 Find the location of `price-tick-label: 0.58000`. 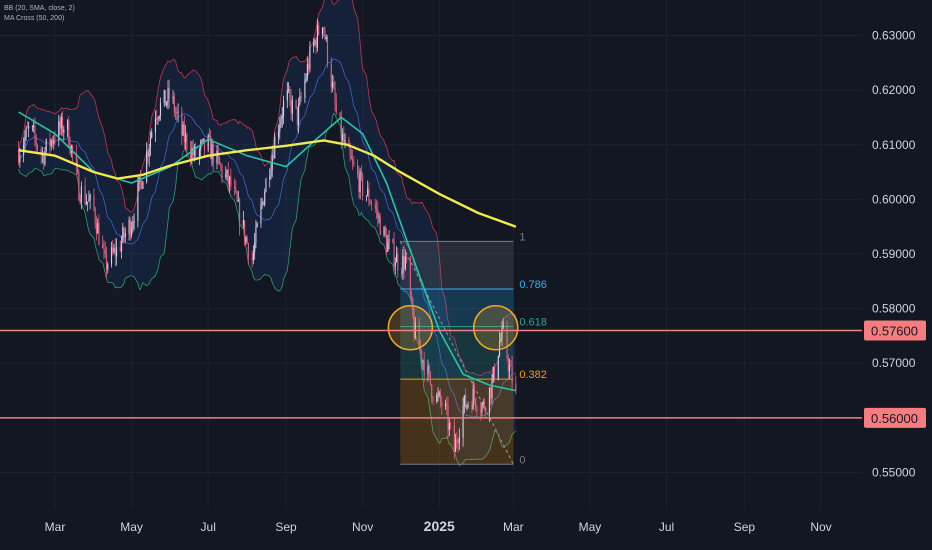

price-tick-label: 0.58000 is located at coordinates (894, 309).